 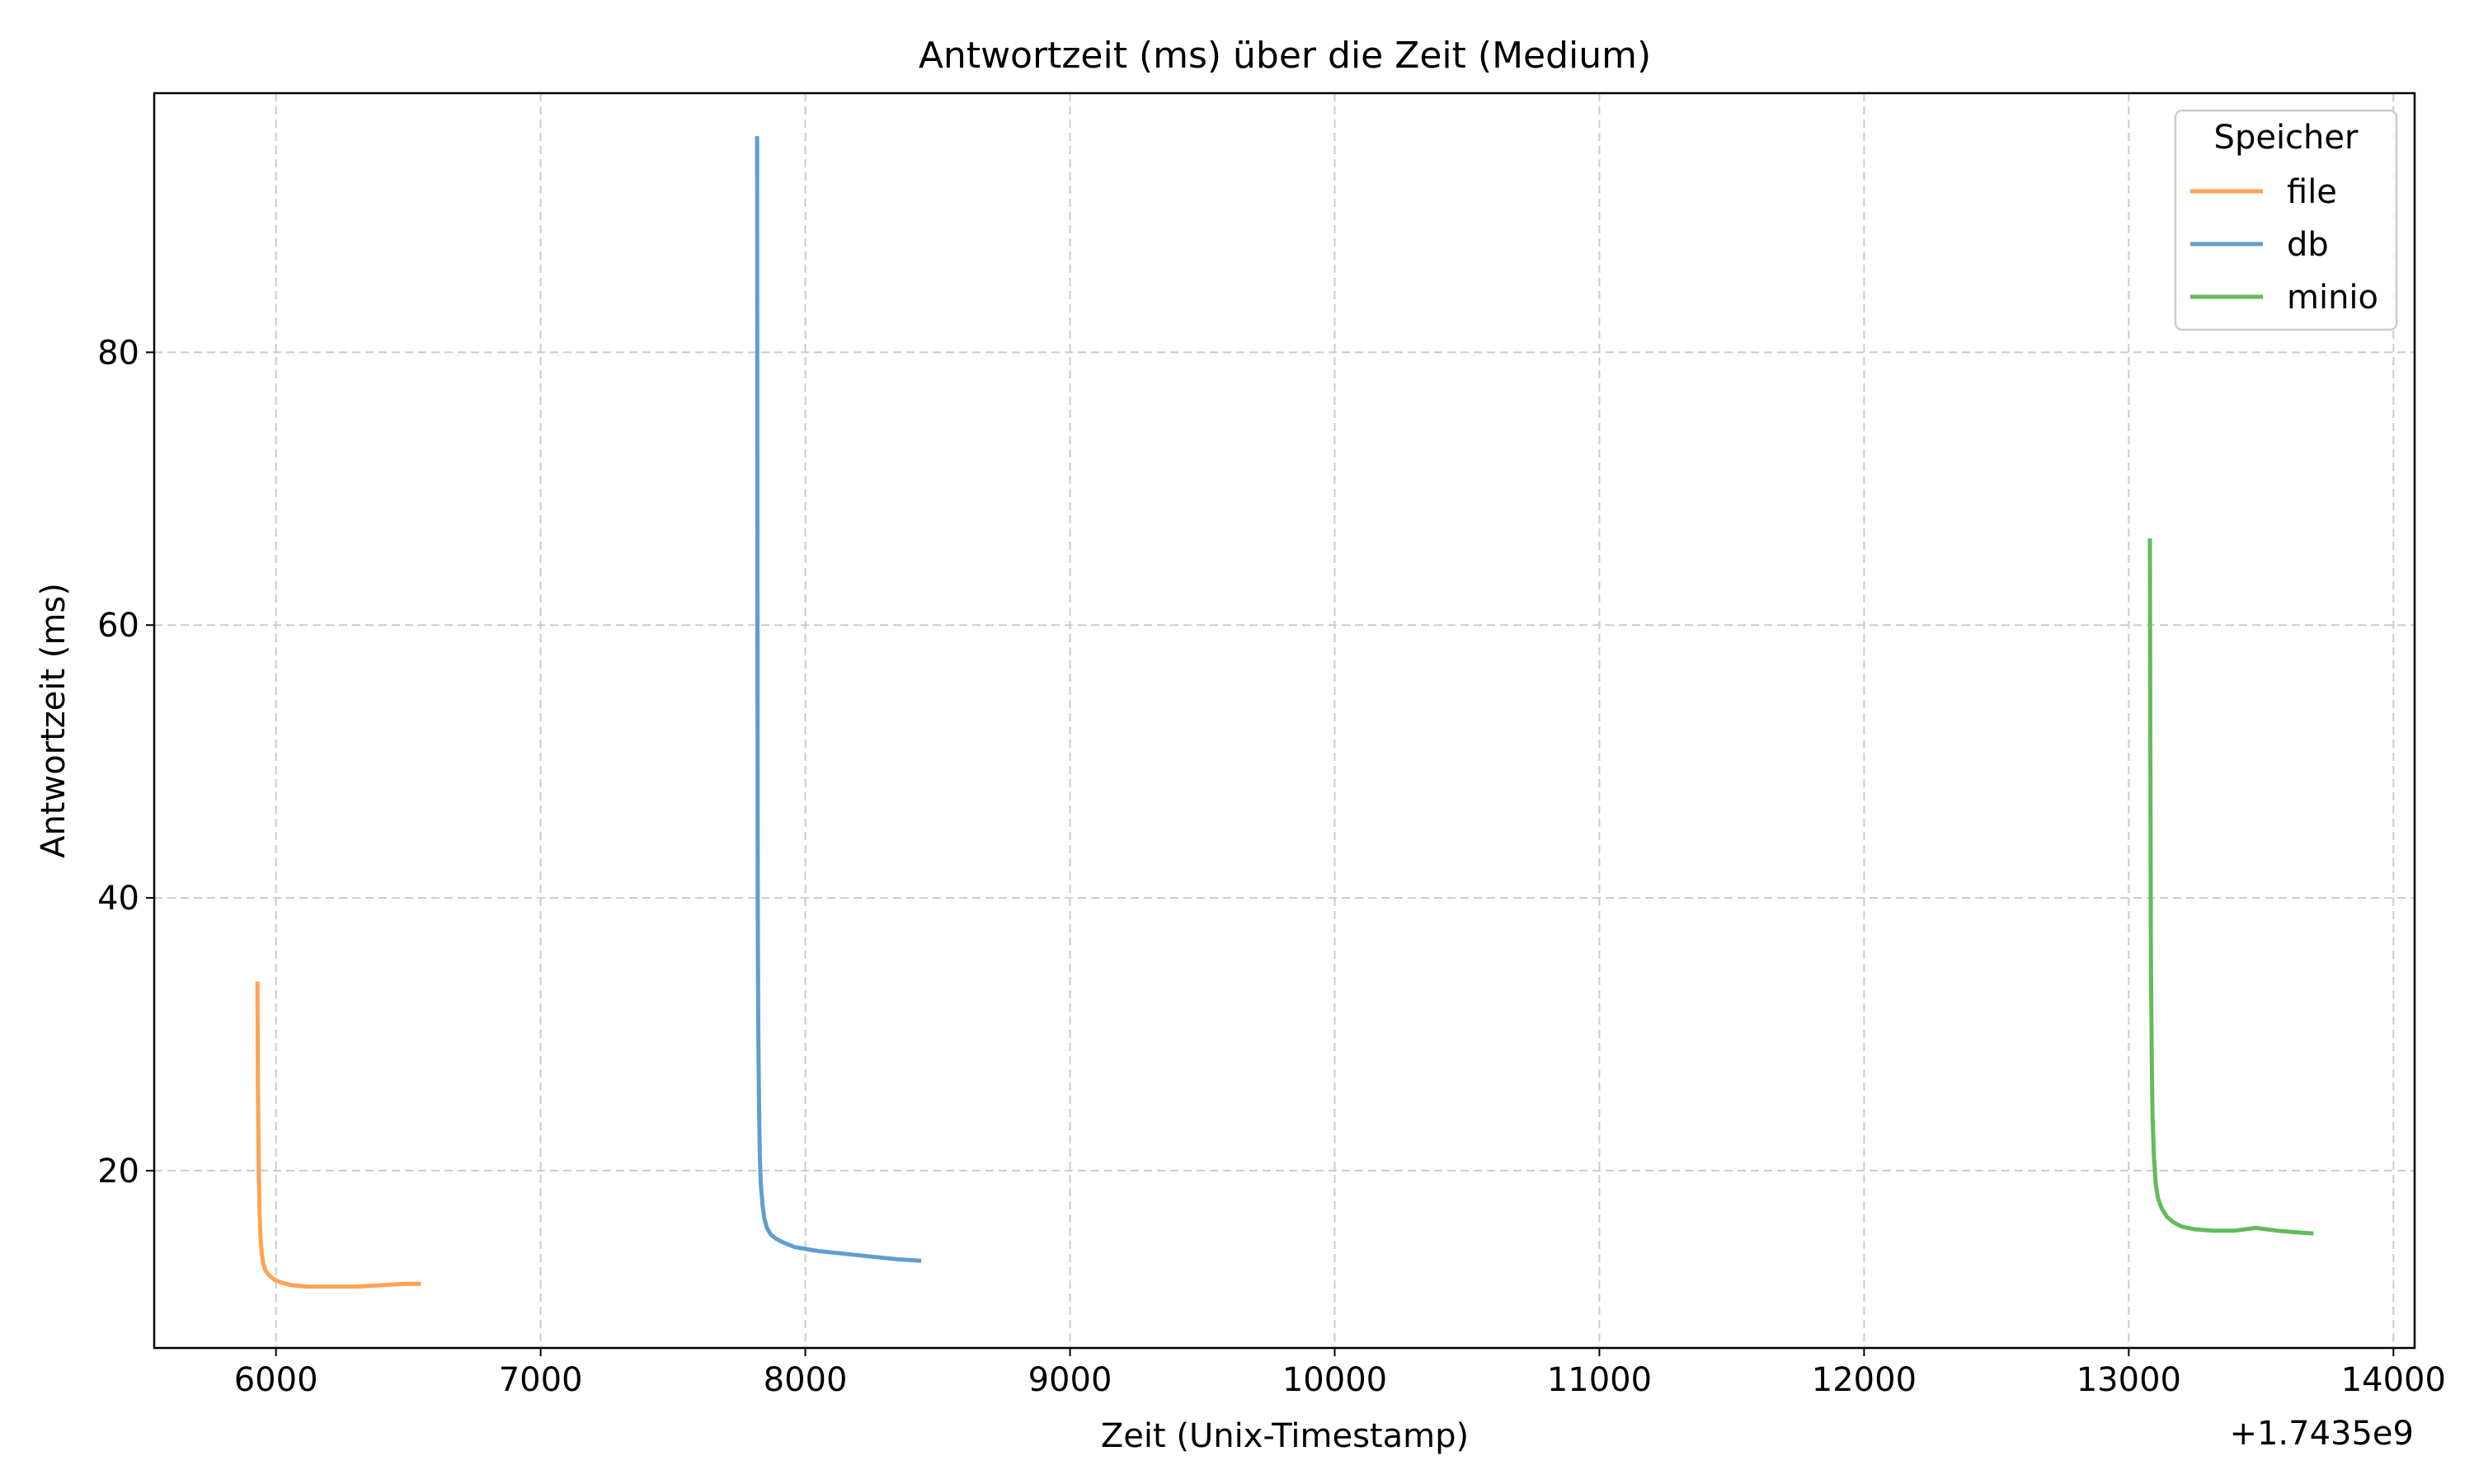 I want to click on x-tick-label: 7000, so click(x=541, y=1380).